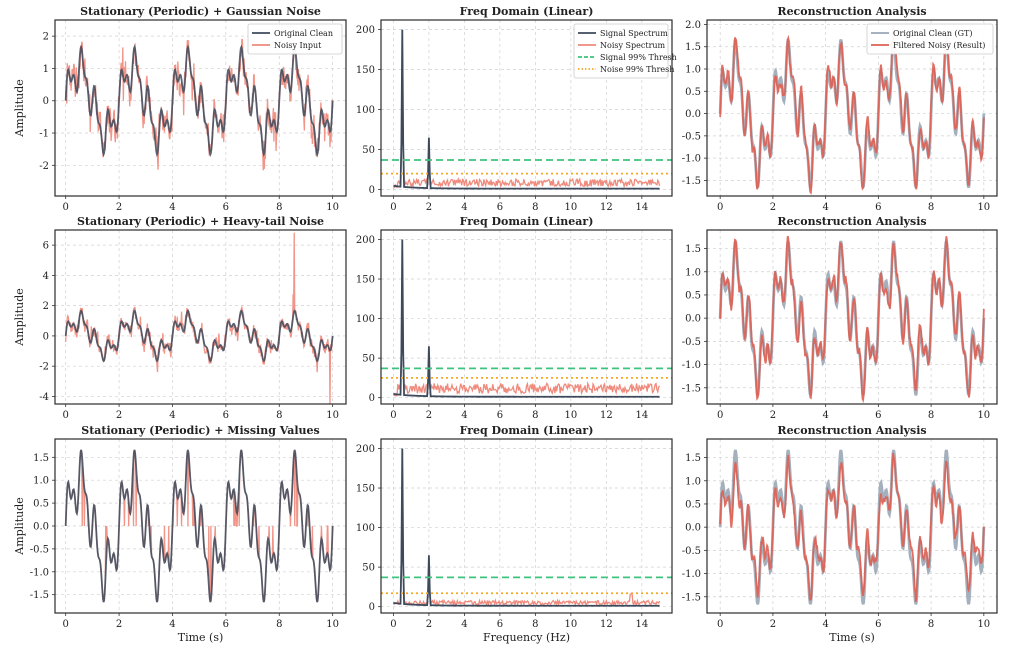  Describe the element at coordinates (44, 166) in the screenshot. I see `y-tick-label: -2` at that location.